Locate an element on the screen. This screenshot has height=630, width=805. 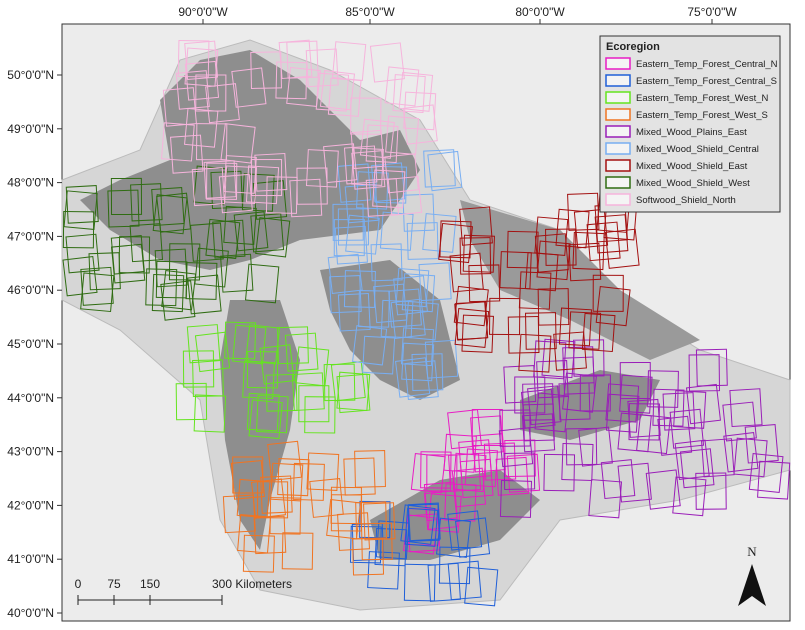
legend-title: Ecoregion is located at coordinates (633, 47).